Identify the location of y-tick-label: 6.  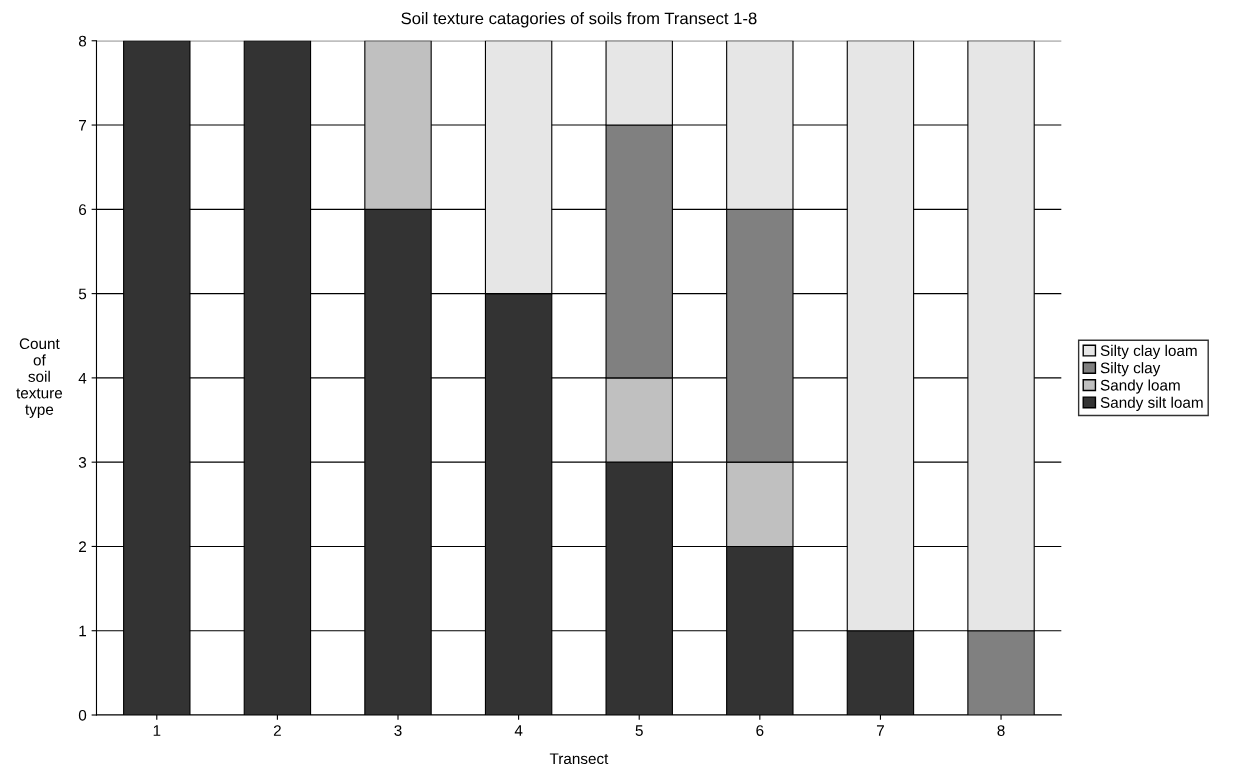
(83, 210).